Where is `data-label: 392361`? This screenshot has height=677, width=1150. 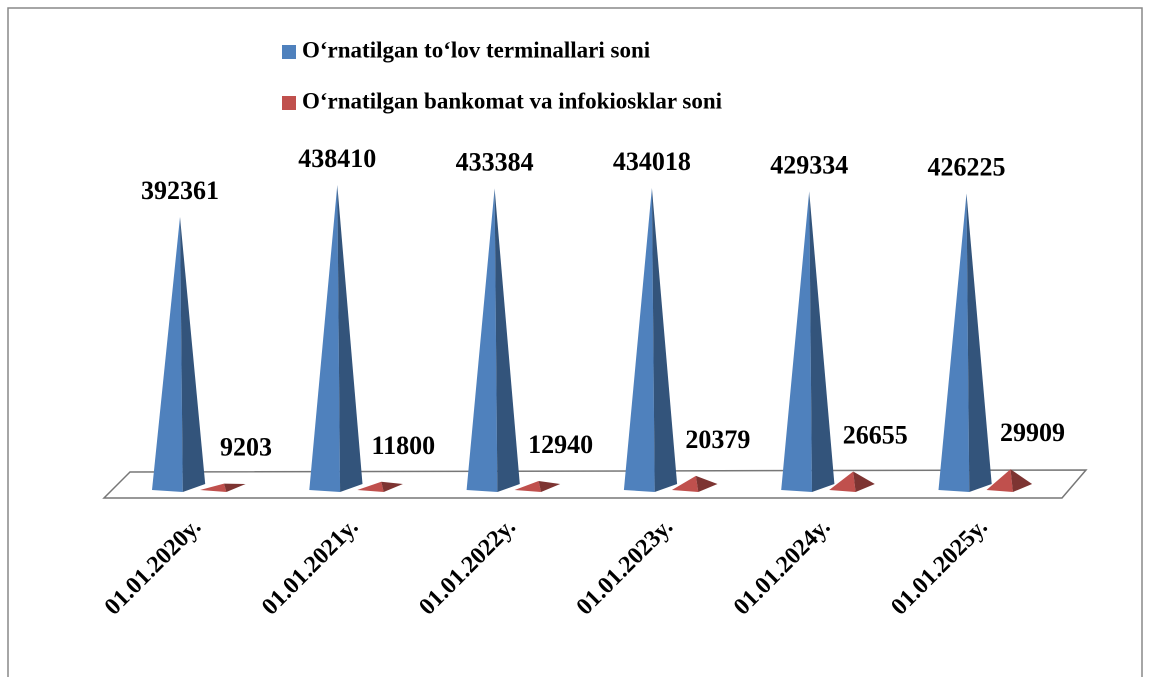
data-label: 392361 is located at coordinates (180, 190).